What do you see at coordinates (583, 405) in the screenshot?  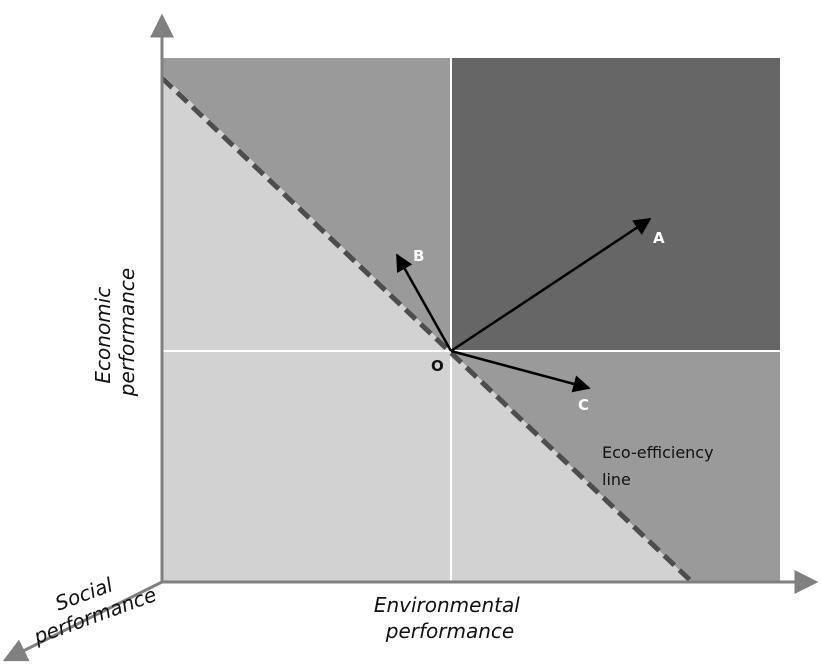 I see `vector-c-label: C` at bounding box center [583, 405].